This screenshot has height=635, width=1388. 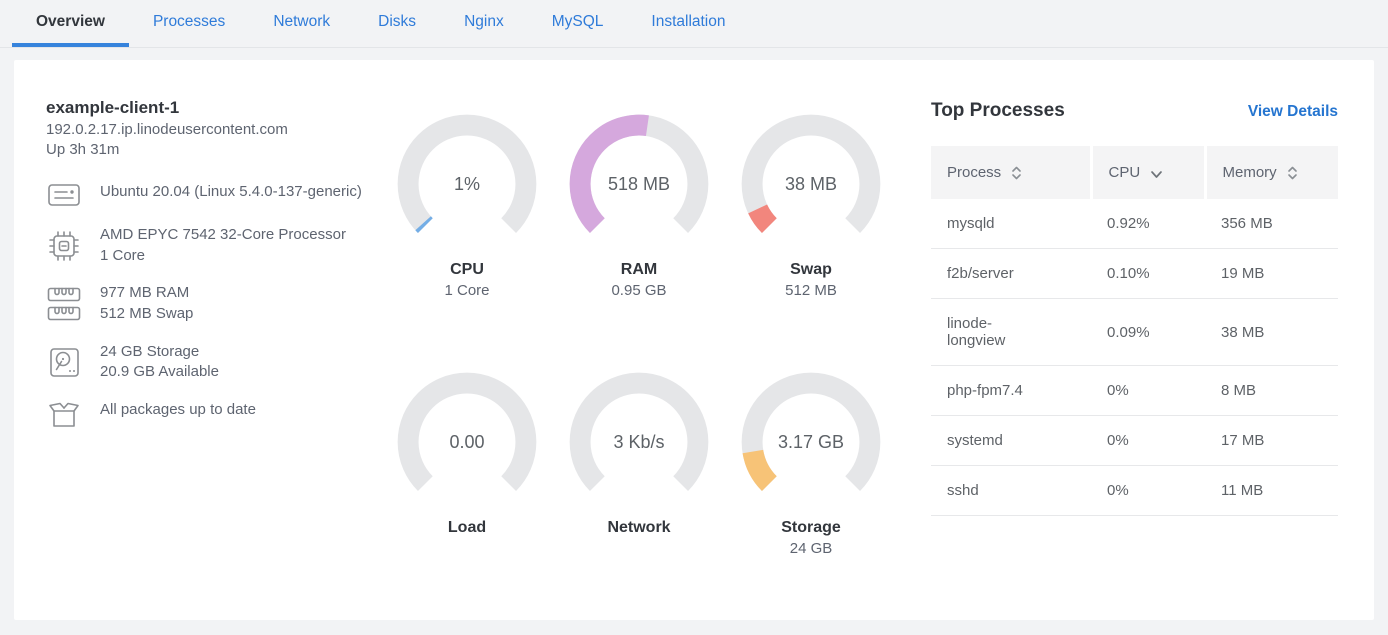 I want to click on table-row: systemd 0% 17 MB, so click(x=1134, y=440).